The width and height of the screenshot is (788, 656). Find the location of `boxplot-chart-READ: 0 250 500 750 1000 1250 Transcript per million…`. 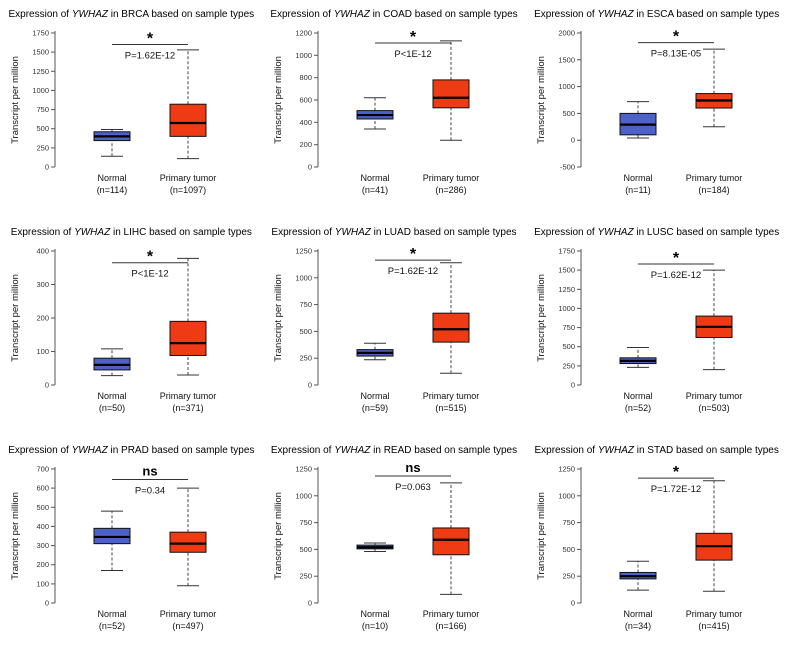

boxplot-chart-READ: 0 250 500 750 1000 1250 Transcript per million… is located at coordinates (376, 545).